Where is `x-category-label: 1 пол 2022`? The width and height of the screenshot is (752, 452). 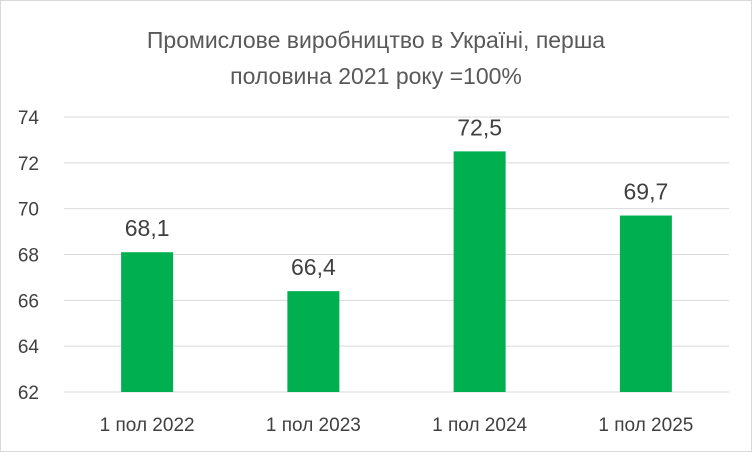
x-category-label: 1 пол 2022 is located at coordinates (147, 425).